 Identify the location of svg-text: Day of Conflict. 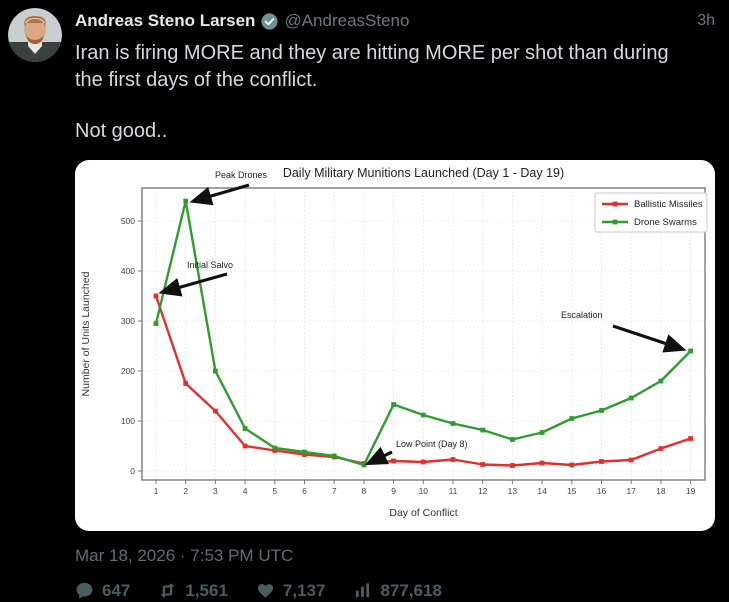
(423, 513).